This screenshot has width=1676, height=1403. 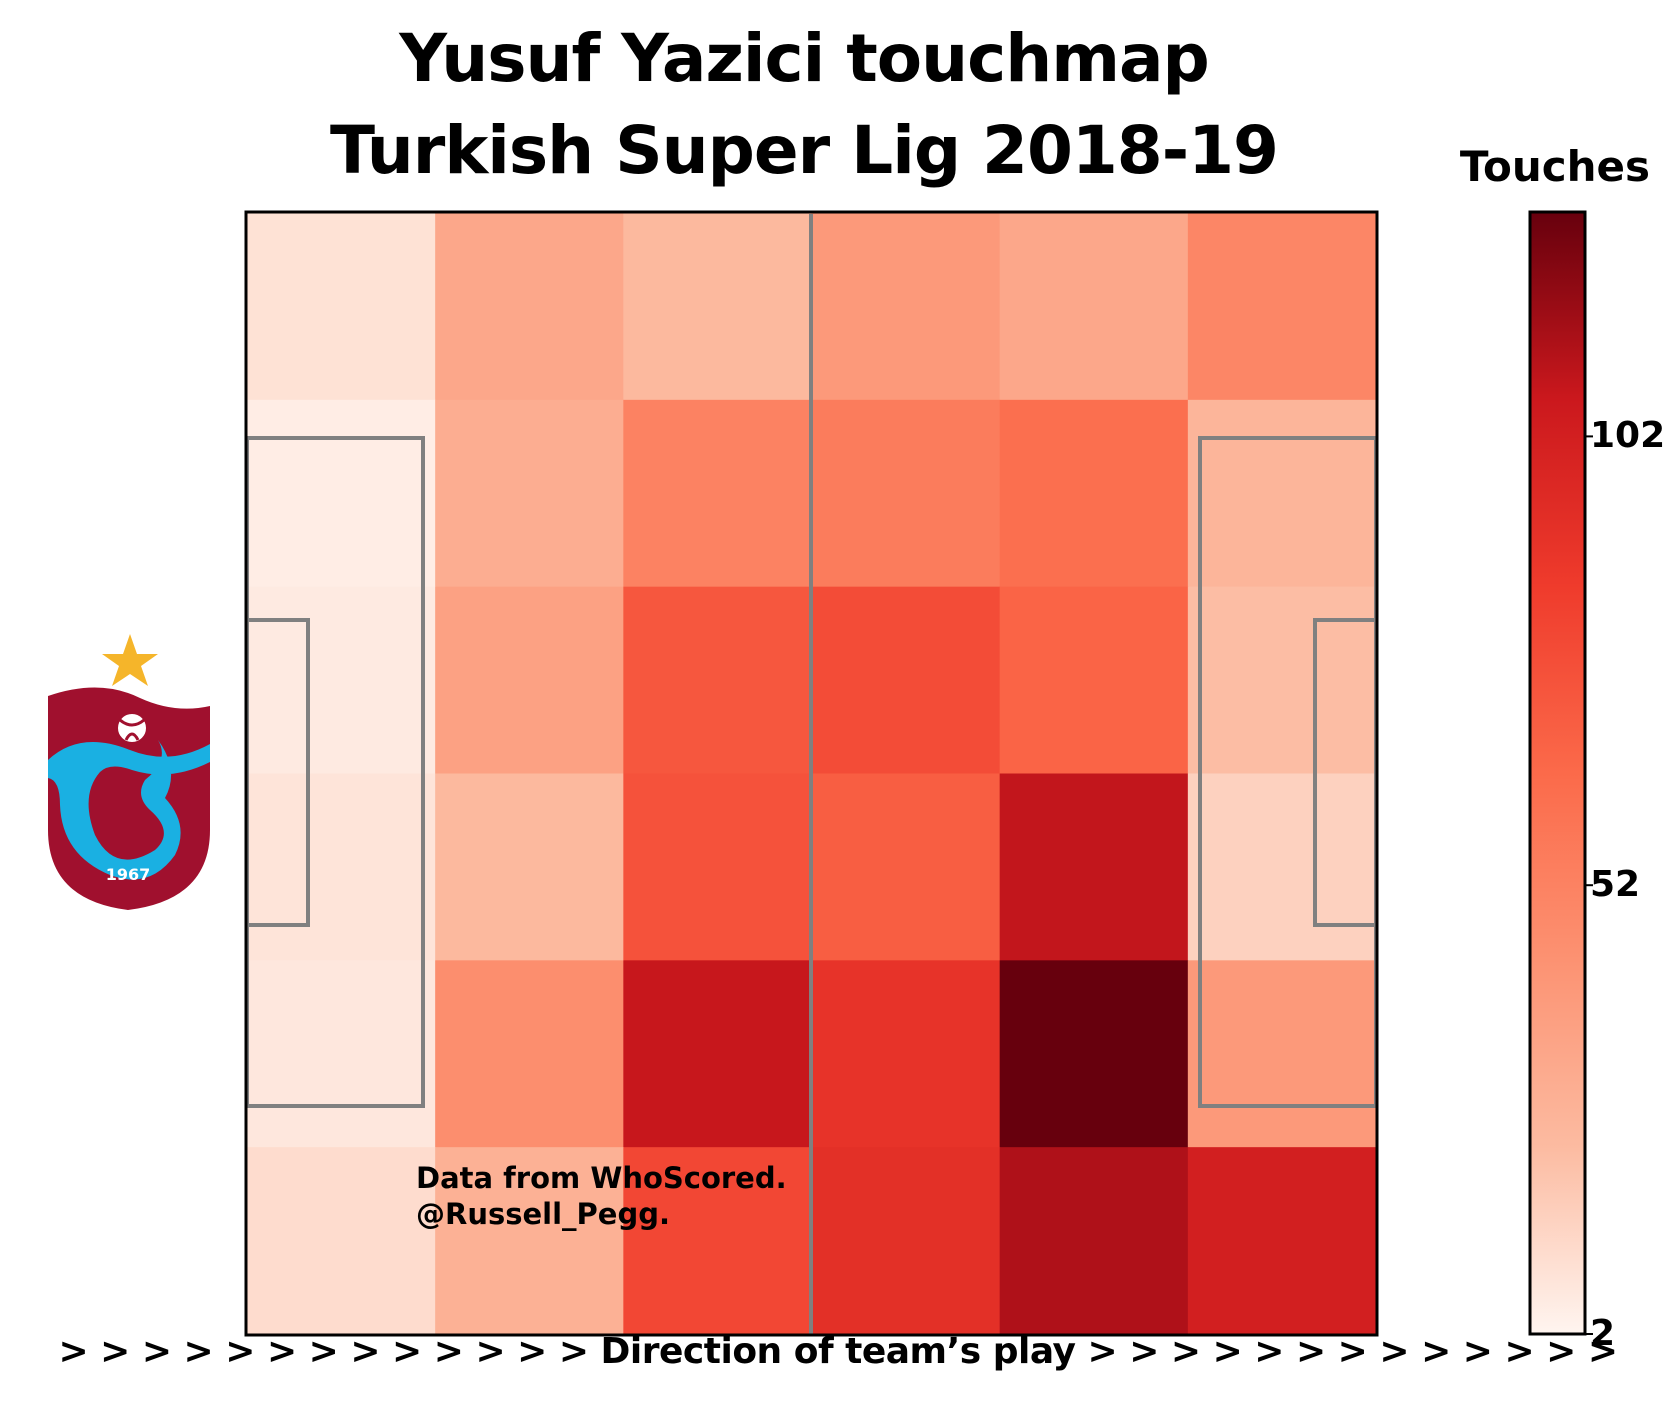 What do you see at coordinates (601, 1178) in the screenshot?
I see `credits-line1: Data from WhoScored.` at bounding box center [601, 1178].